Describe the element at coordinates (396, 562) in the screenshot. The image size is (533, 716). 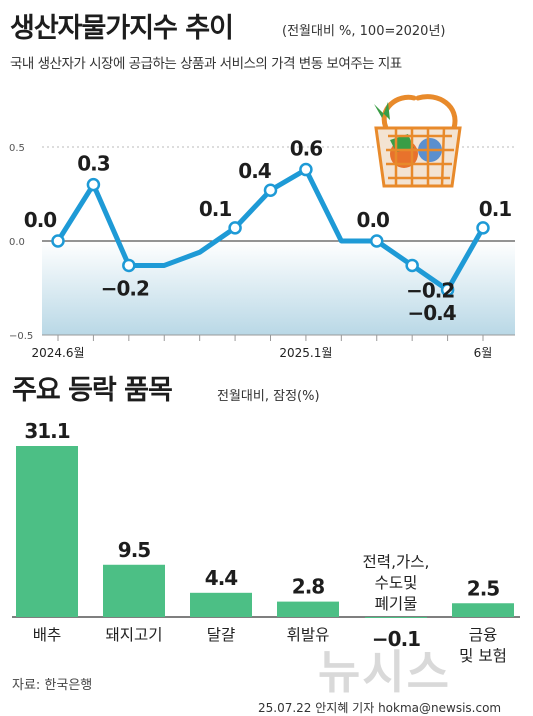
I see `bar-category-label: 전력,가스,` at that location.